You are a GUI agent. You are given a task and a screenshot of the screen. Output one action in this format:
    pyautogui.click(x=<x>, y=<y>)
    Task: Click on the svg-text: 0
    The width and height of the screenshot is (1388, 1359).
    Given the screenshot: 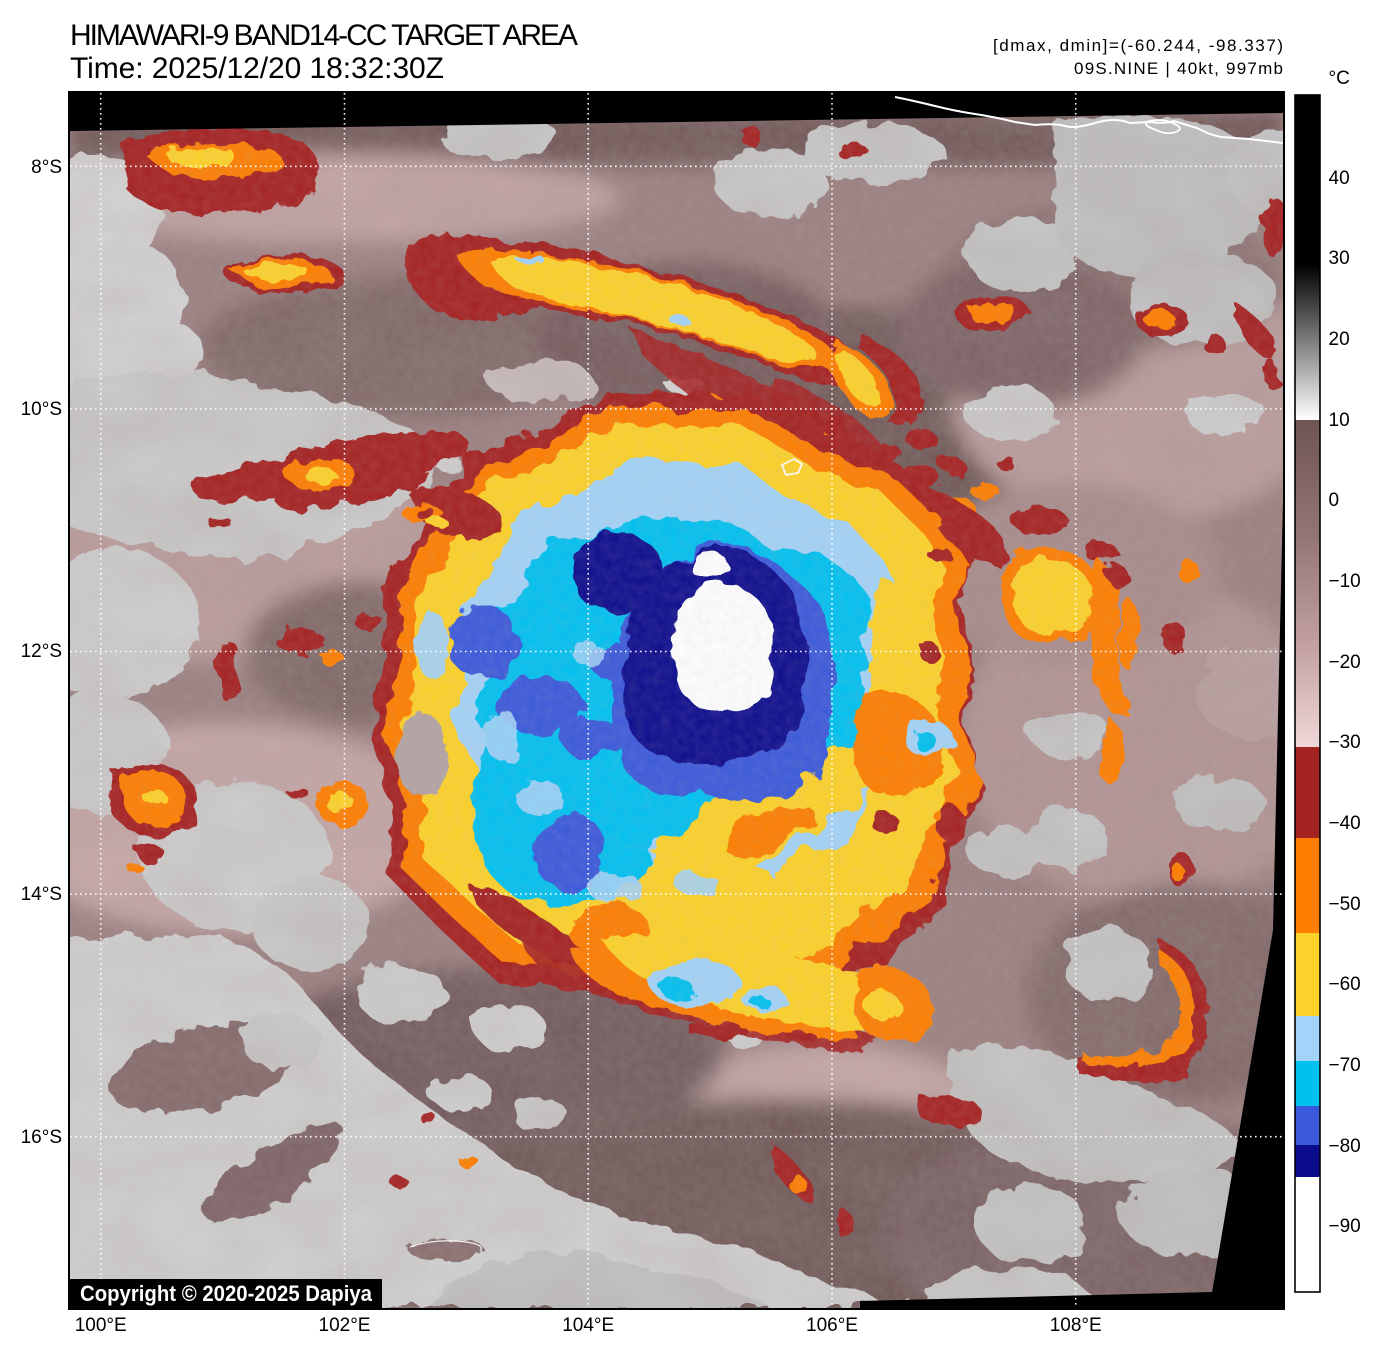 What is the action you would take?
    pyautogui.click(x=1334, y=500)
    